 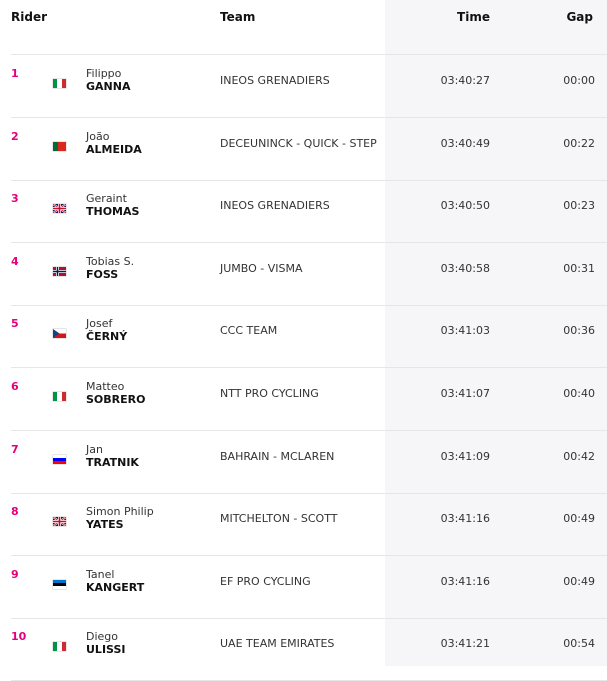 I want to click on team-name: JUMBO - VISMA, so click(x=261, y=268).